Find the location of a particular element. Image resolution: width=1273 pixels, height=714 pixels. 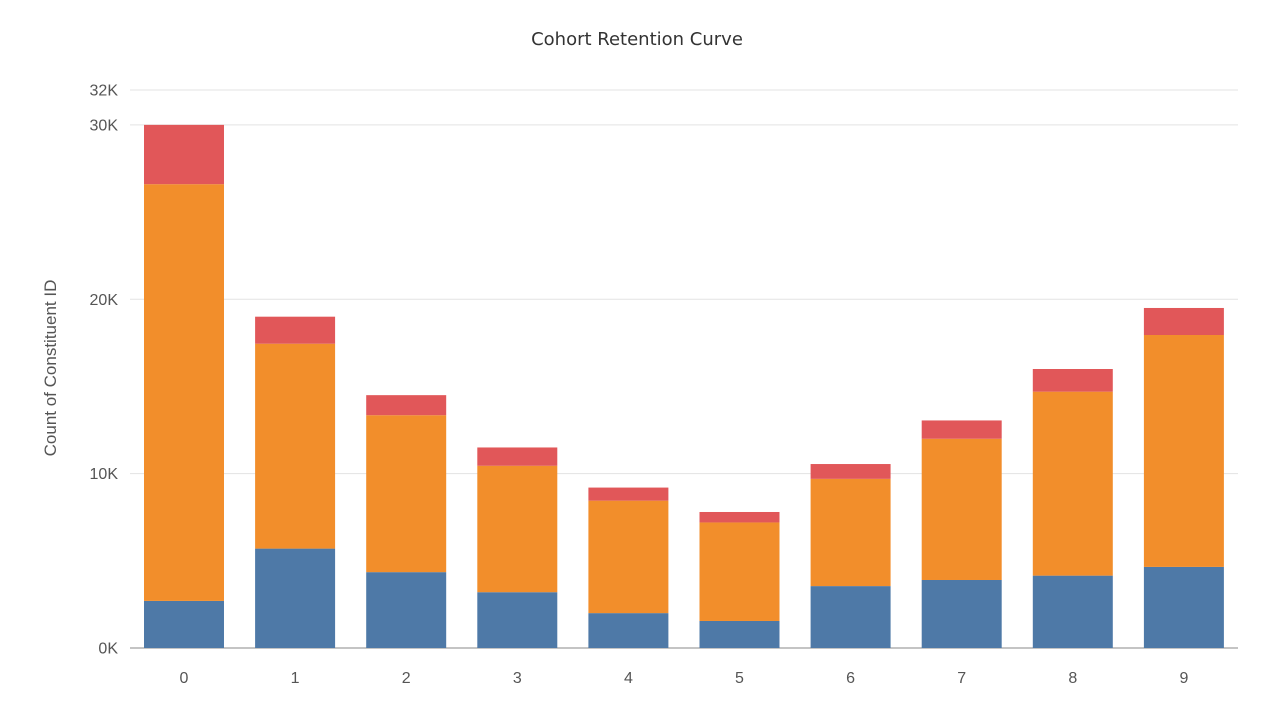

y-tick-label: 30K is located at coordinates (104, 125).